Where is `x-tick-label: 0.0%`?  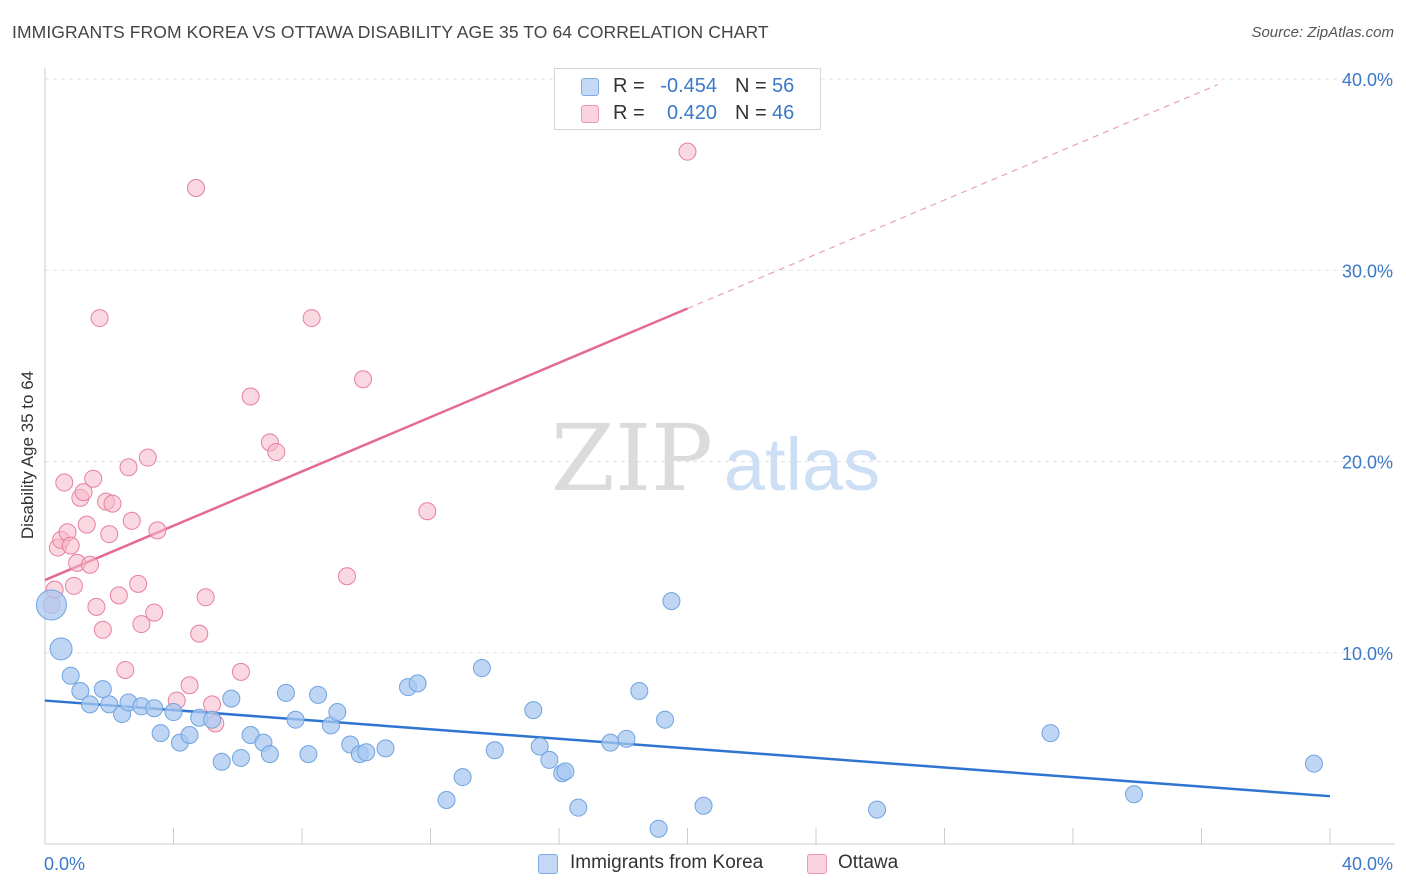
x-tick-label: 0.0% is located at coordinates (64, 864).